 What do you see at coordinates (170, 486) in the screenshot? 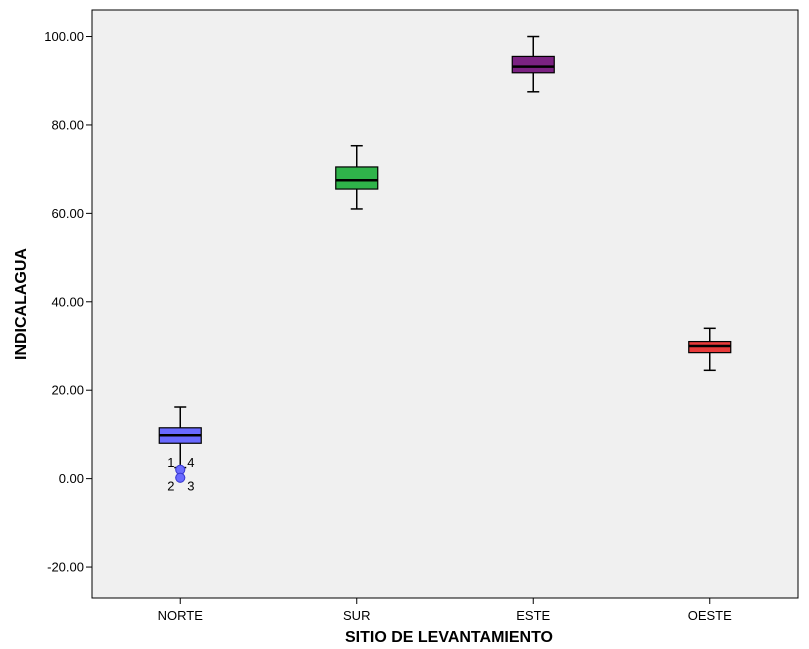
I see `outlier-label: 2` at bounding box center [170, 486].